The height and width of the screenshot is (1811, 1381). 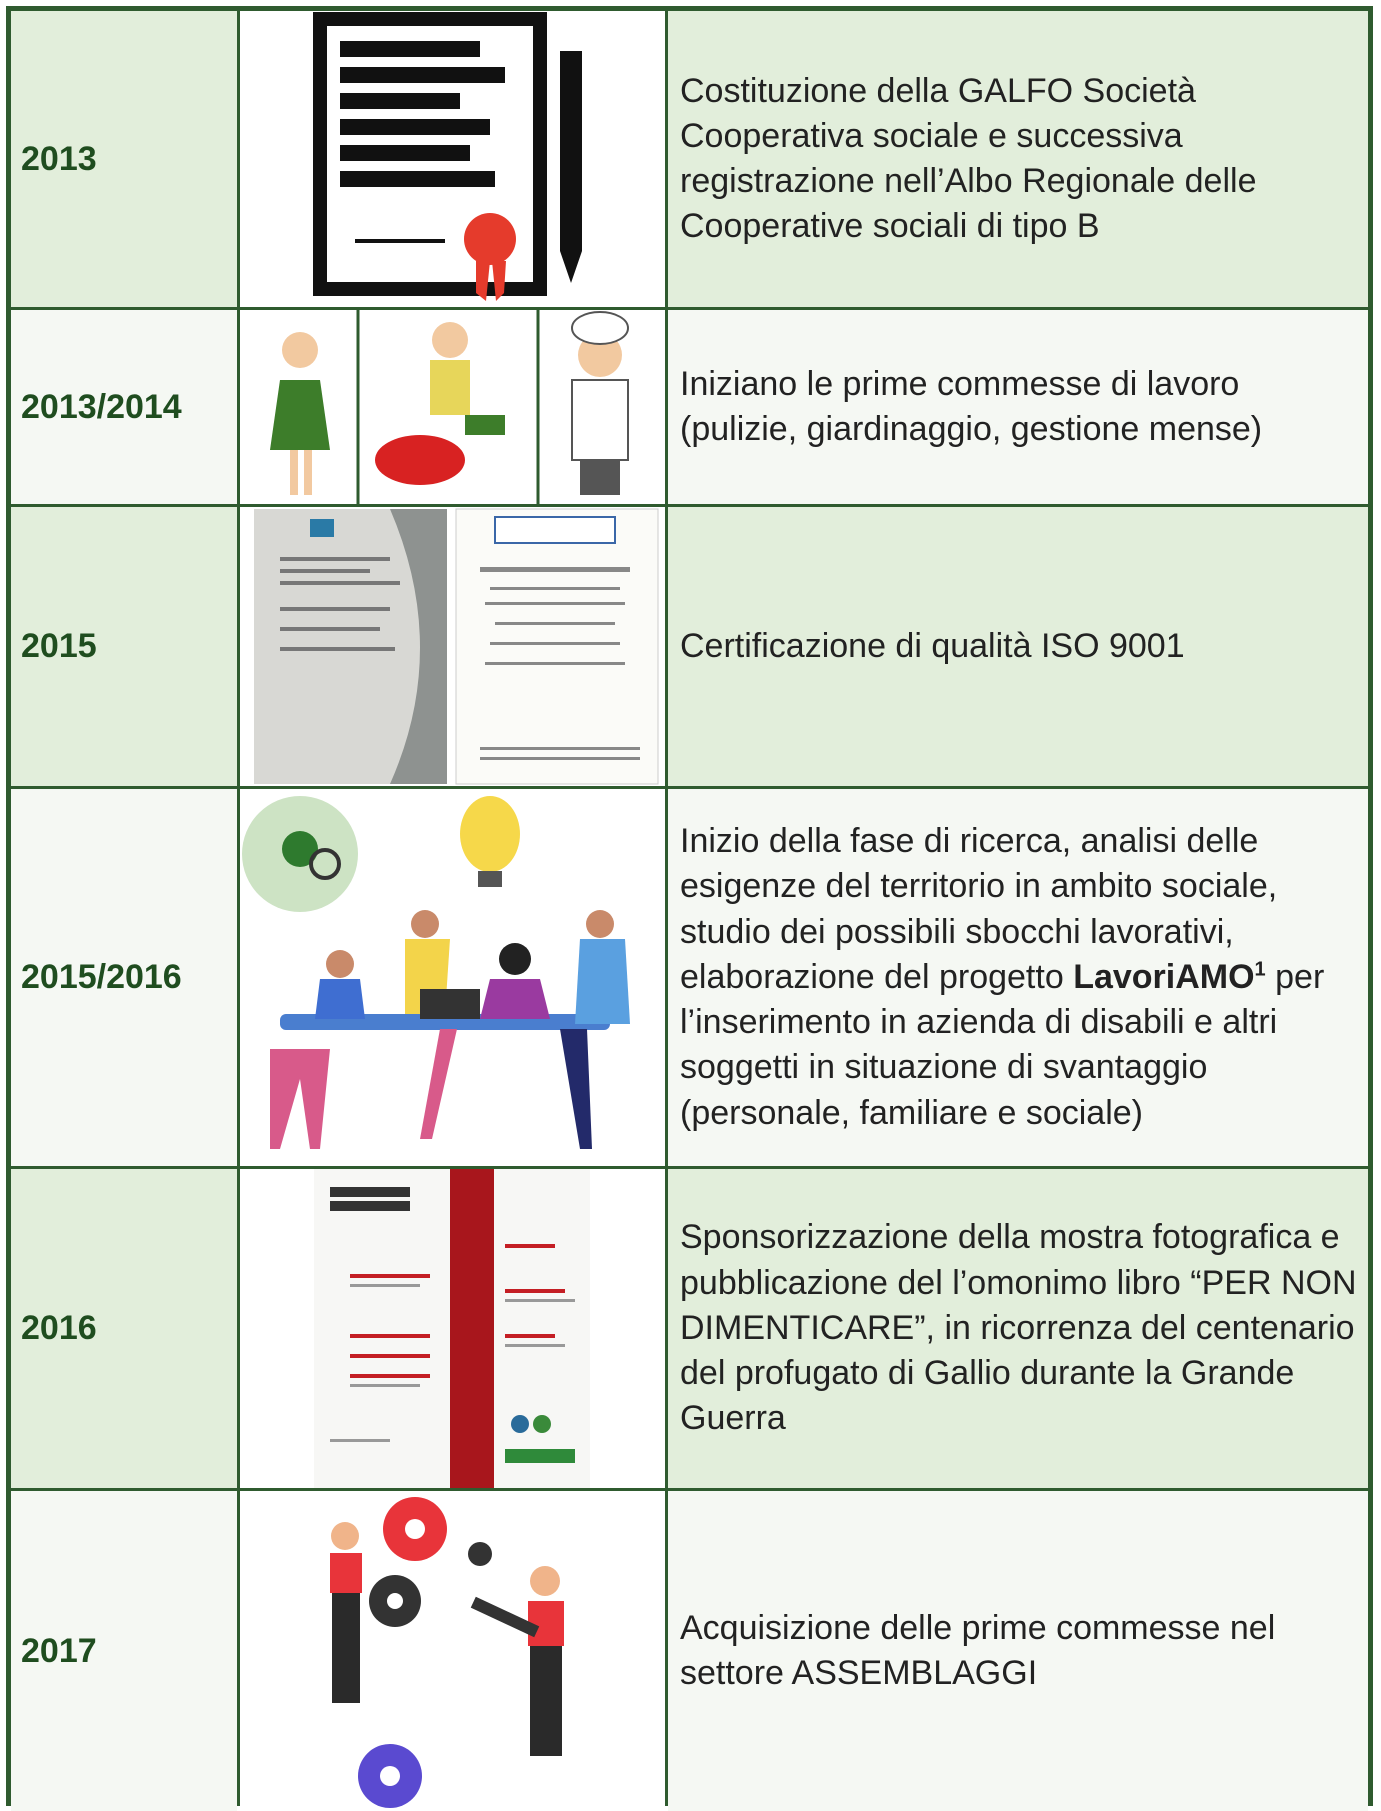 I want to click on year: 2016, so click(x=124, y=1328).